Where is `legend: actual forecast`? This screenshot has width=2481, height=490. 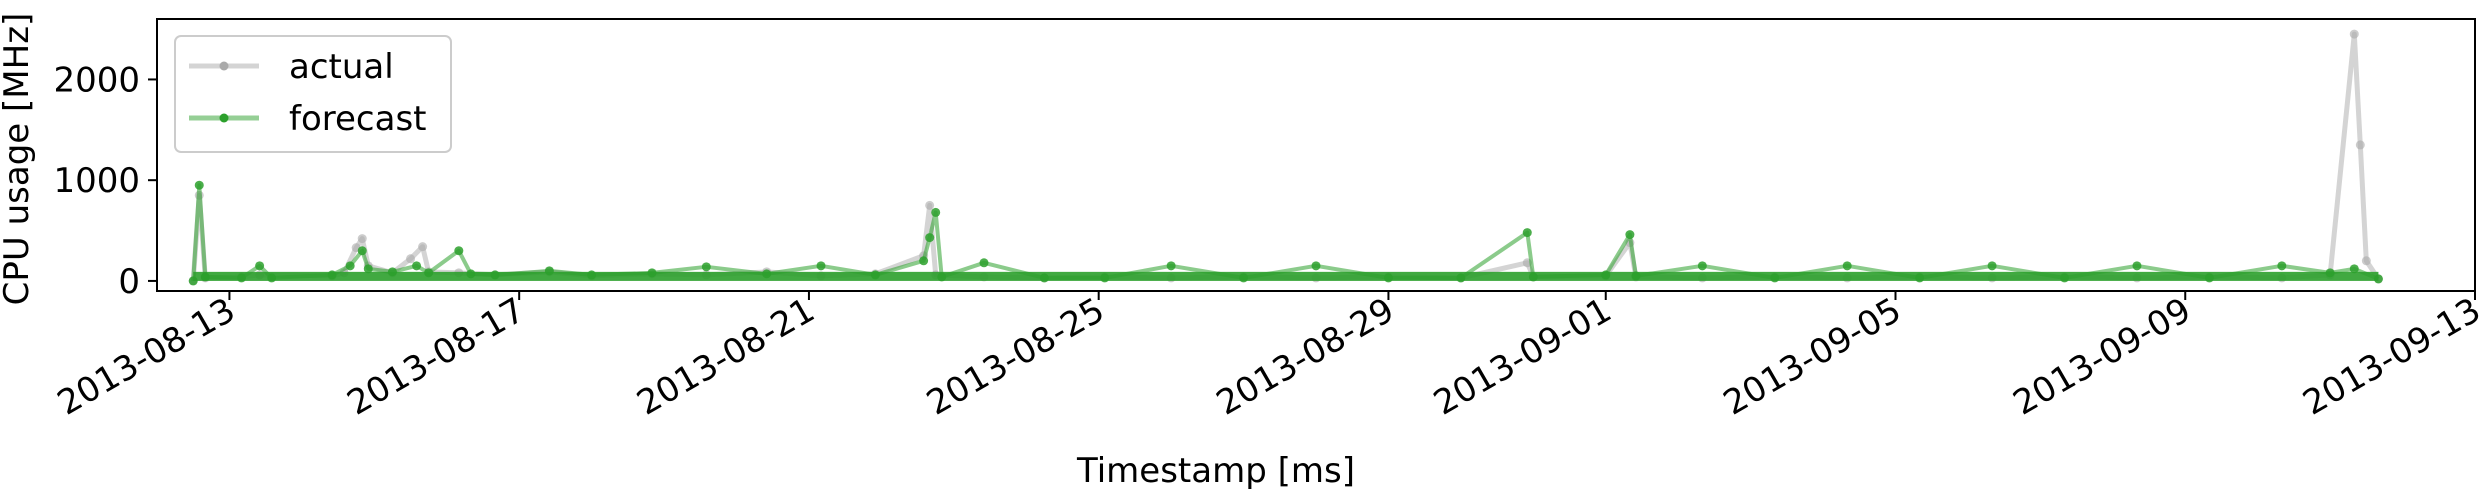
legend: actual forecast is located at coordinates (313, 94).